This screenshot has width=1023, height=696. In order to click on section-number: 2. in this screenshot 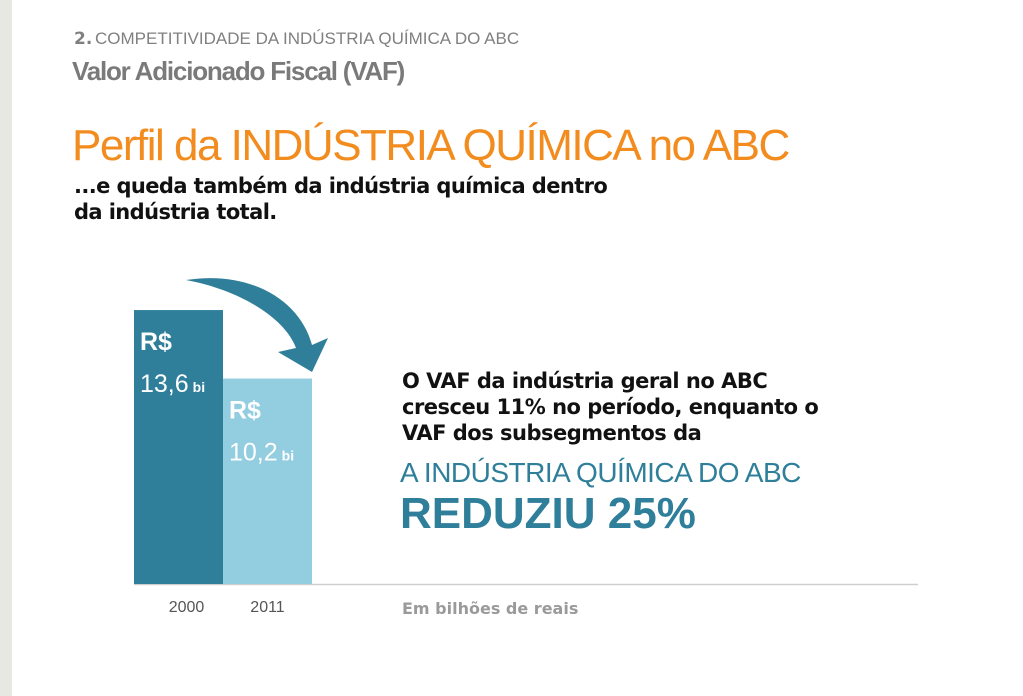, I will do `click(83, 39)`.